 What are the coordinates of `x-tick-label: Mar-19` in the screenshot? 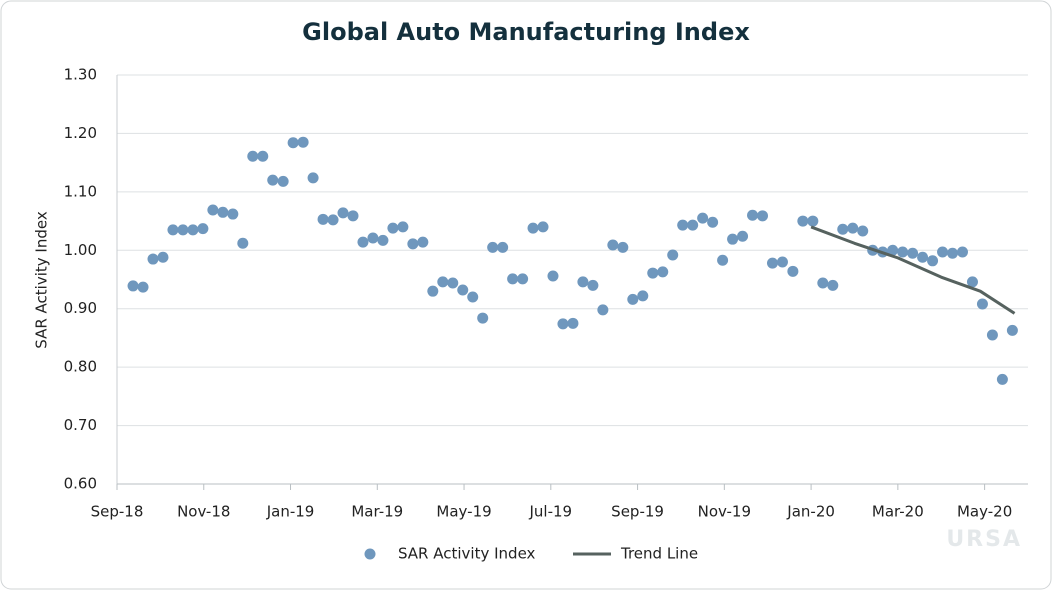 It's located at (377, 512).